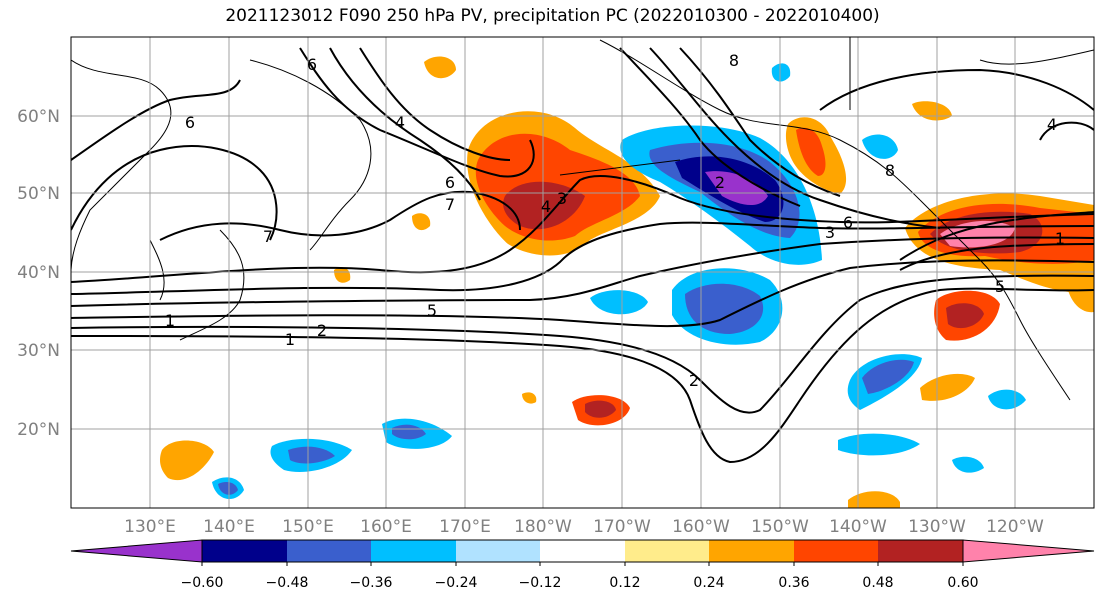  What do you see at coordinates (965, 316) in the screenshot?
I see `positive-anomaly-mid-core` at bounding box center [965, 316].